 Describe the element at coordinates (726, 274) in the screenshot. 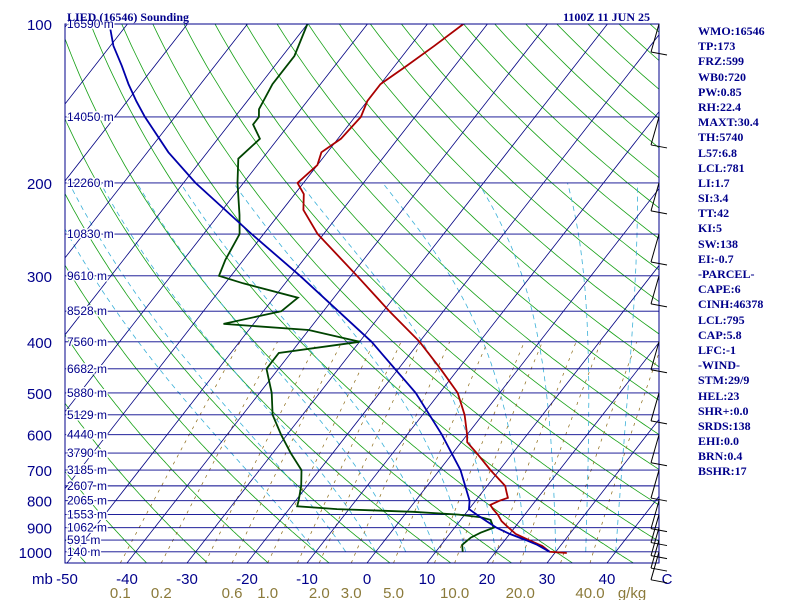

I see `index-item: -PARCEL-` at that location.